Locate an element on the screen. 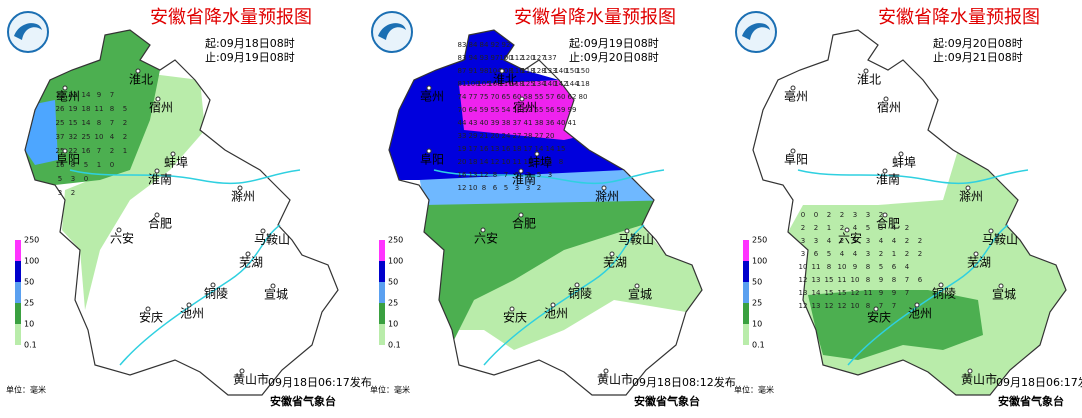 The width and height of the screenshot is (1082, 418). grid-value: 12 is located at coordinates (495, 162).